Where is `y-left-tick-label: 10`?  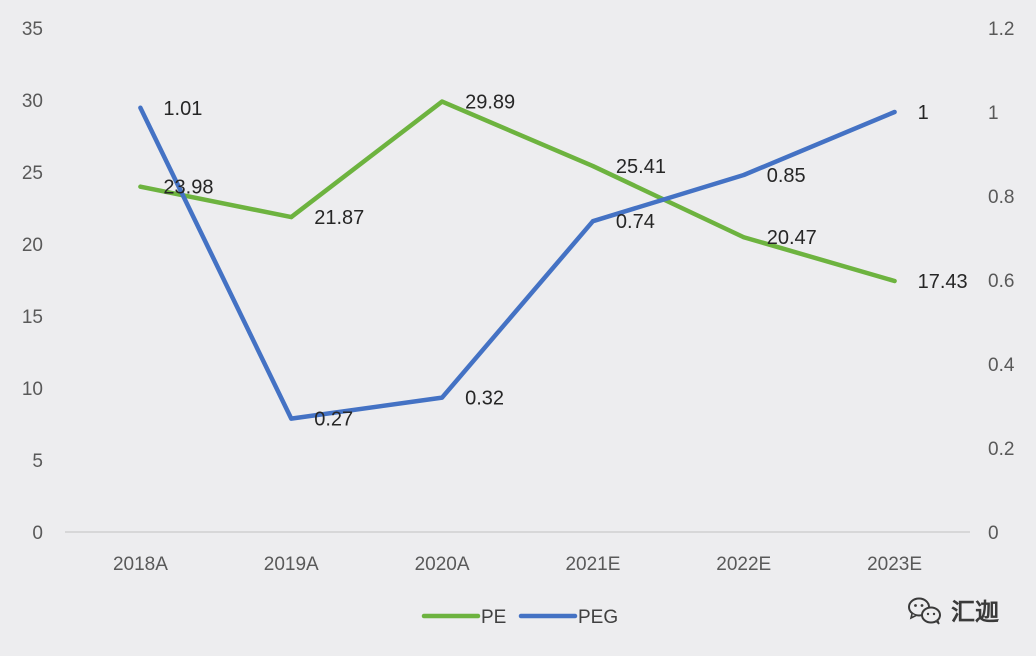
y-left-tick-label: 10 is located at coordinates (32, 389).